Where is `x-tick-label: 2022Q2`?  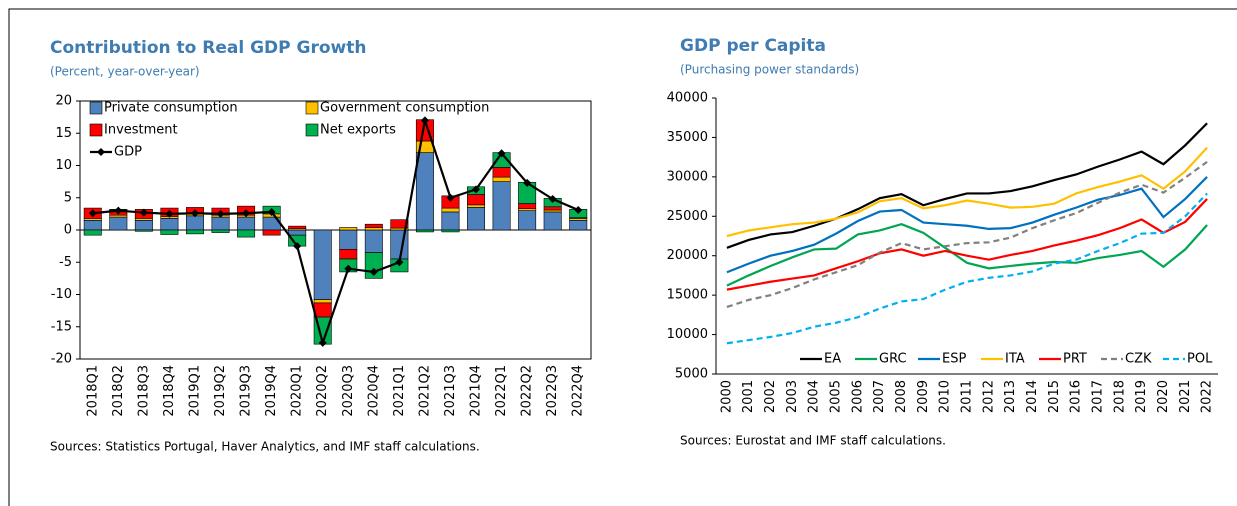
x-tick-label: 2022Q2 is located at coordinates (527, 391).